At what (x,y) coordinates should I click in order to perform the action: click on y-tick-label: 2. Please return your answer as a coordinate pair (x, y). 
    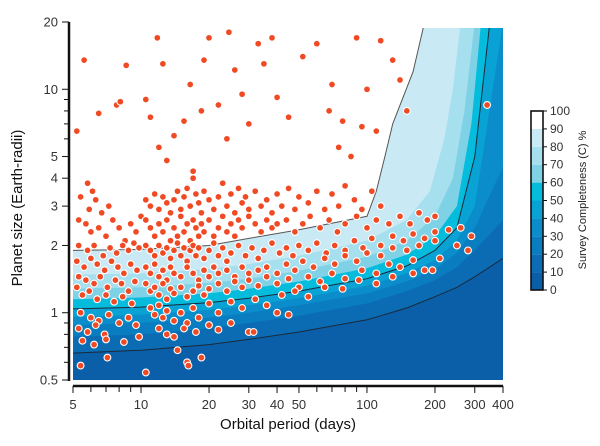
    Looking at the image, I should click on (54, 245).